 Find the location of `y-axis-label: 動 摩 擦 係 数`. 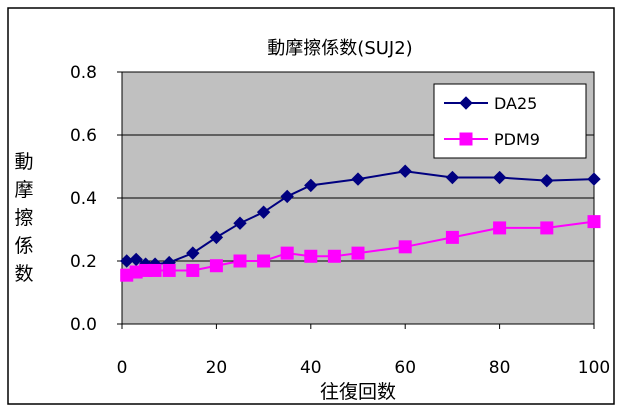

y-axis-label: 動 摩 擦 係 数 is located at coordinates (23, 218).